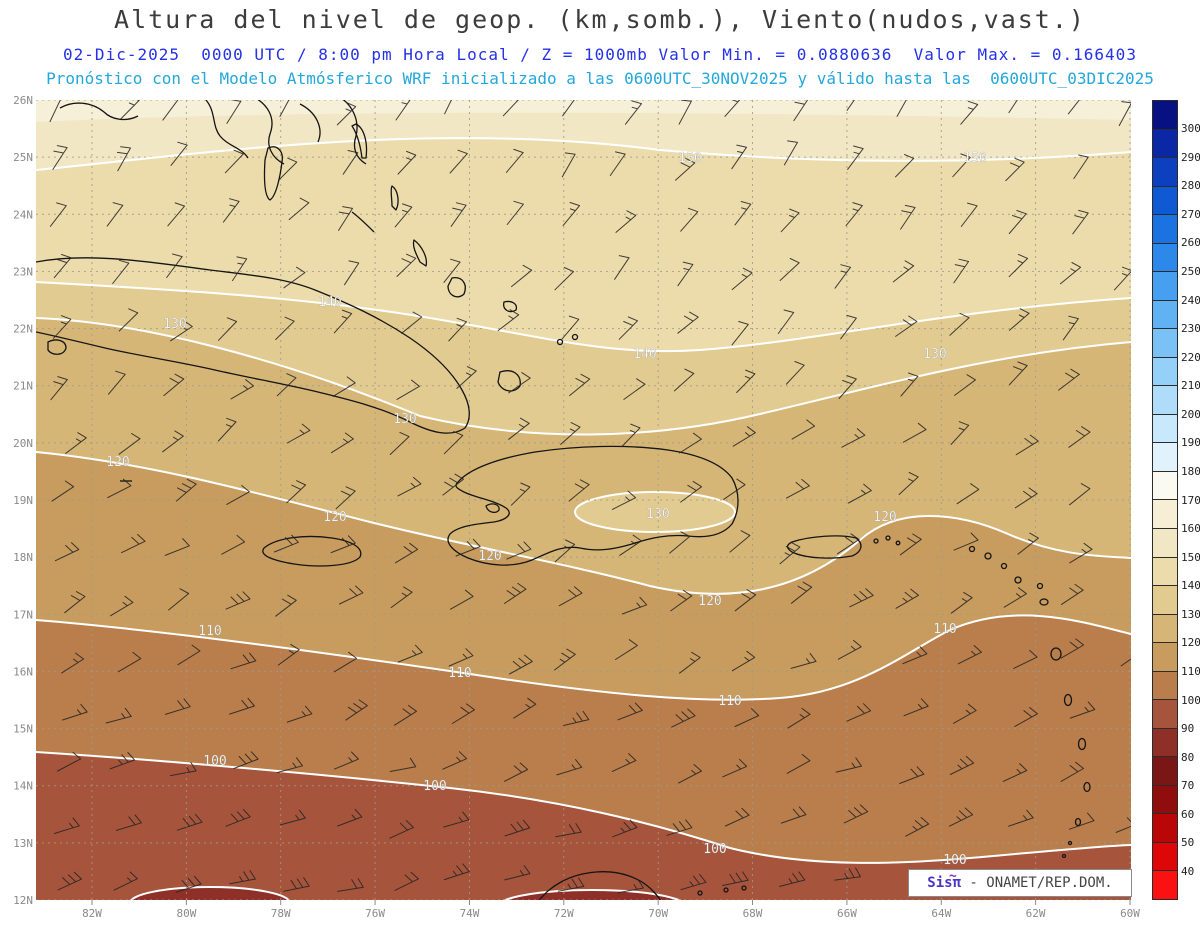 The width and height of the screenshot is (1200, 927). What do you see at coordinates (824, 547) in the screenshot?
I see `coastline-puerto-rico` at bounding box center [824, 547].